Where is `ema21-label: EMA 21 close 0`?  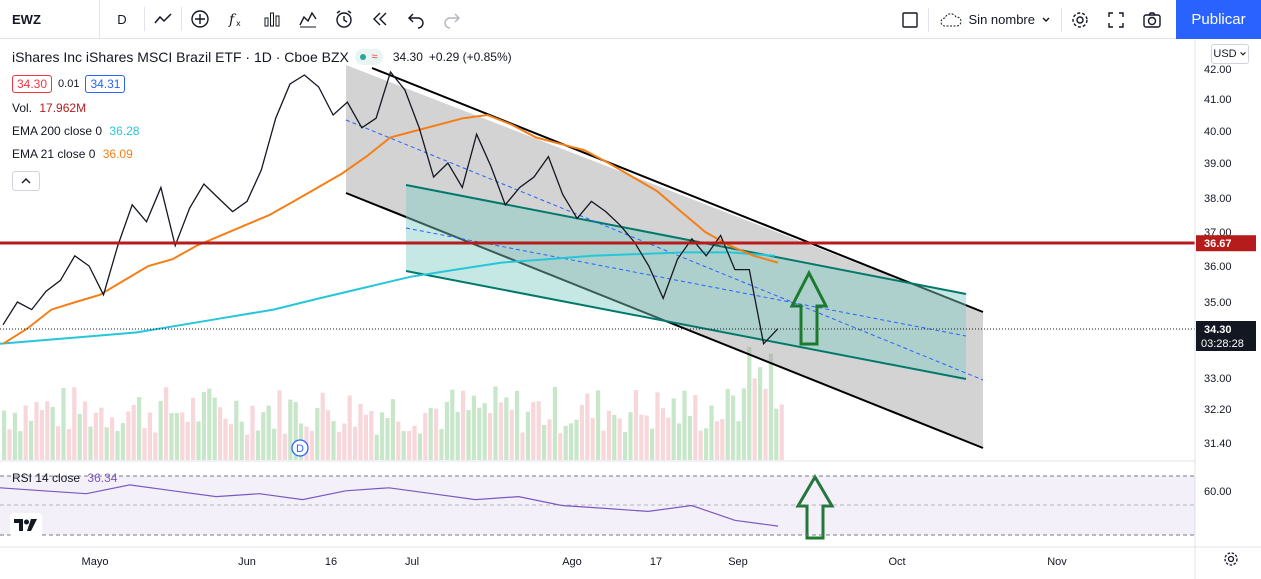 ema21-label: EMA 21 close 0 is located at coordinates (54, 154).